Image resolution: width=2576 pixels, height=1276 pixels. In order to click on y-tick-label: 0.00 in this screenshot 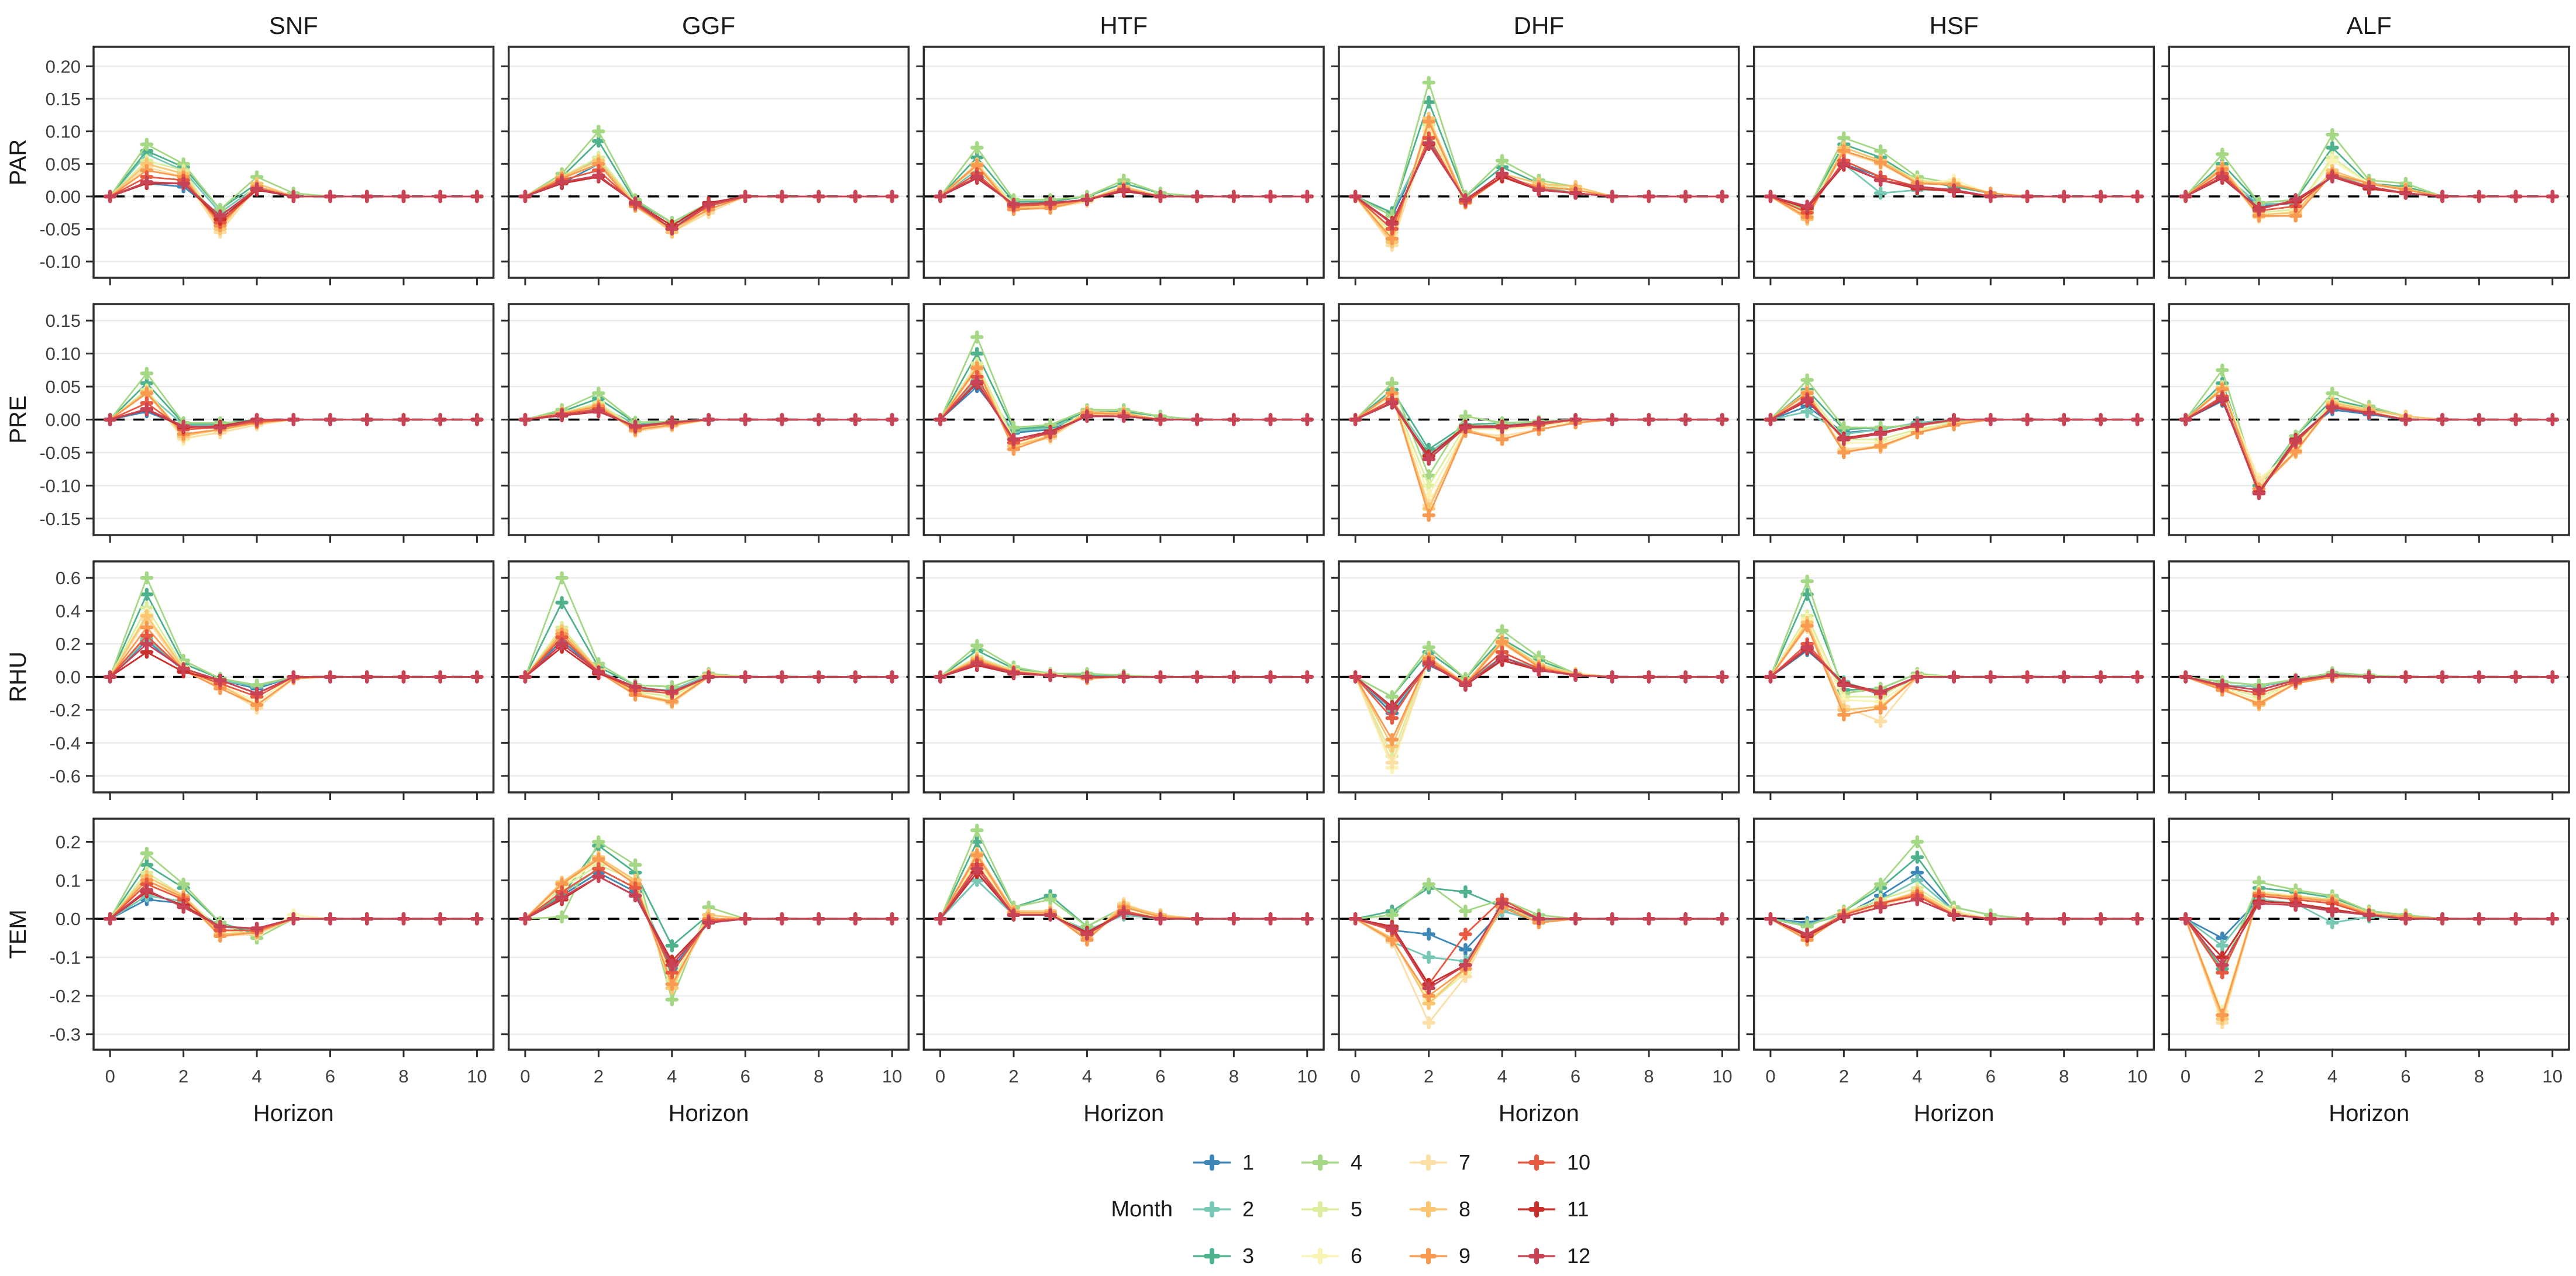, I will do `click(63, 197)`.